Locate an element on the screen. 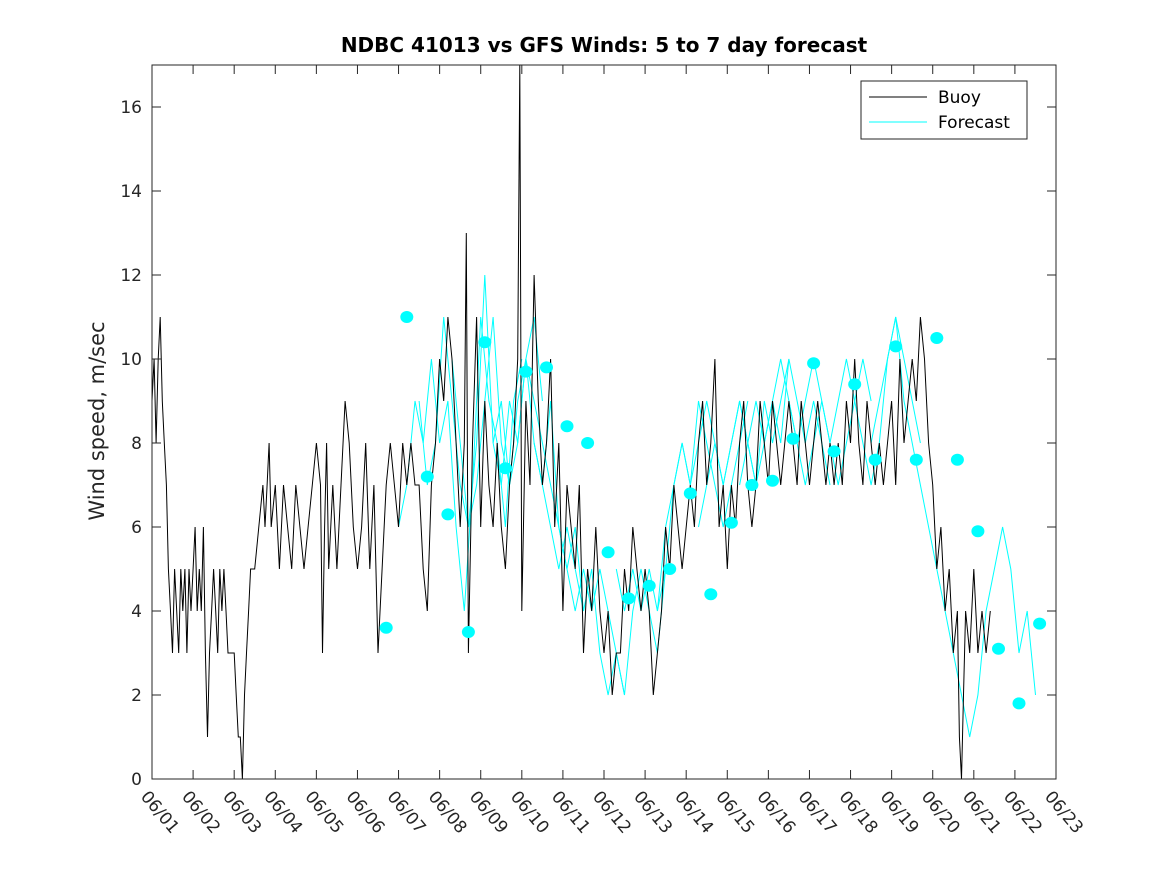 Image resolution: width=1167 pixels, height=875 pixels. legend: Buoy Forecast is located at coordinates (944, 110).